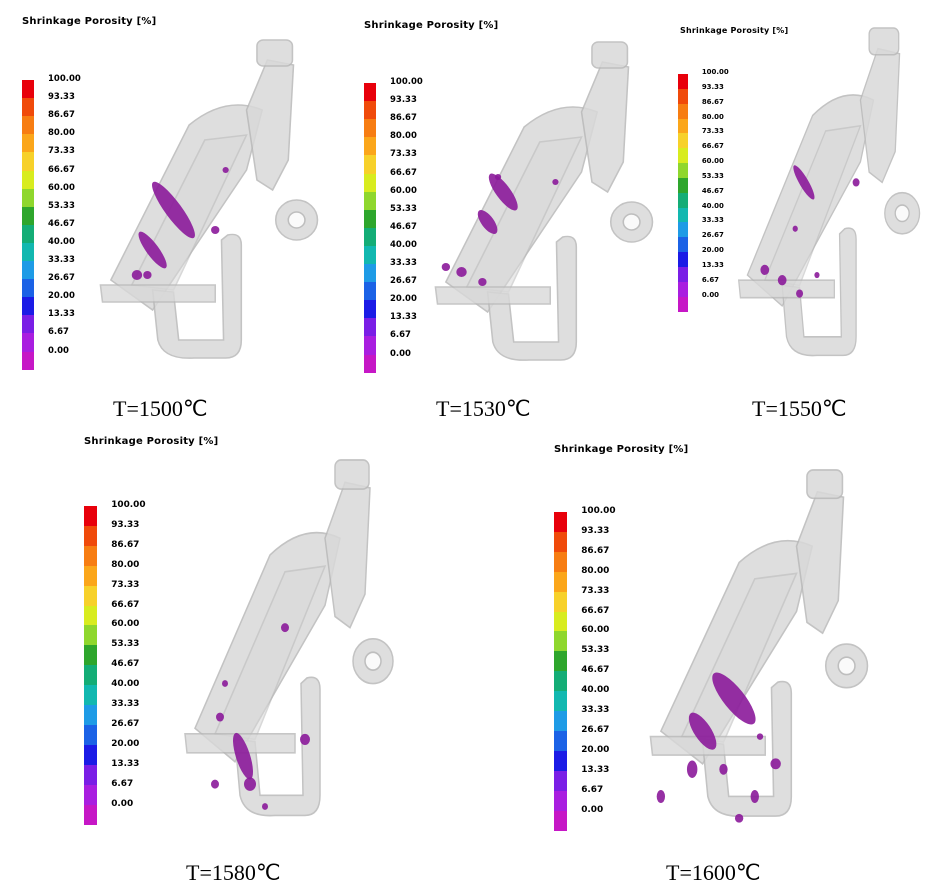 This screenshot has height=891, width=936. Describe the element at coordinates (128, 505) in the screenshot. I see `scale-tick-label: 100.00` at that location.